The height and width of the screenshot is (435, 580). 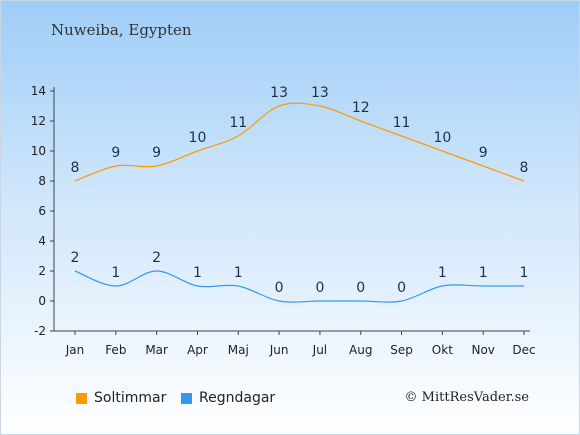 What do you see at coordinates (42, 241) in the screenshot?
I see `y-tick-label: 4` at bounding box center [42, 241].